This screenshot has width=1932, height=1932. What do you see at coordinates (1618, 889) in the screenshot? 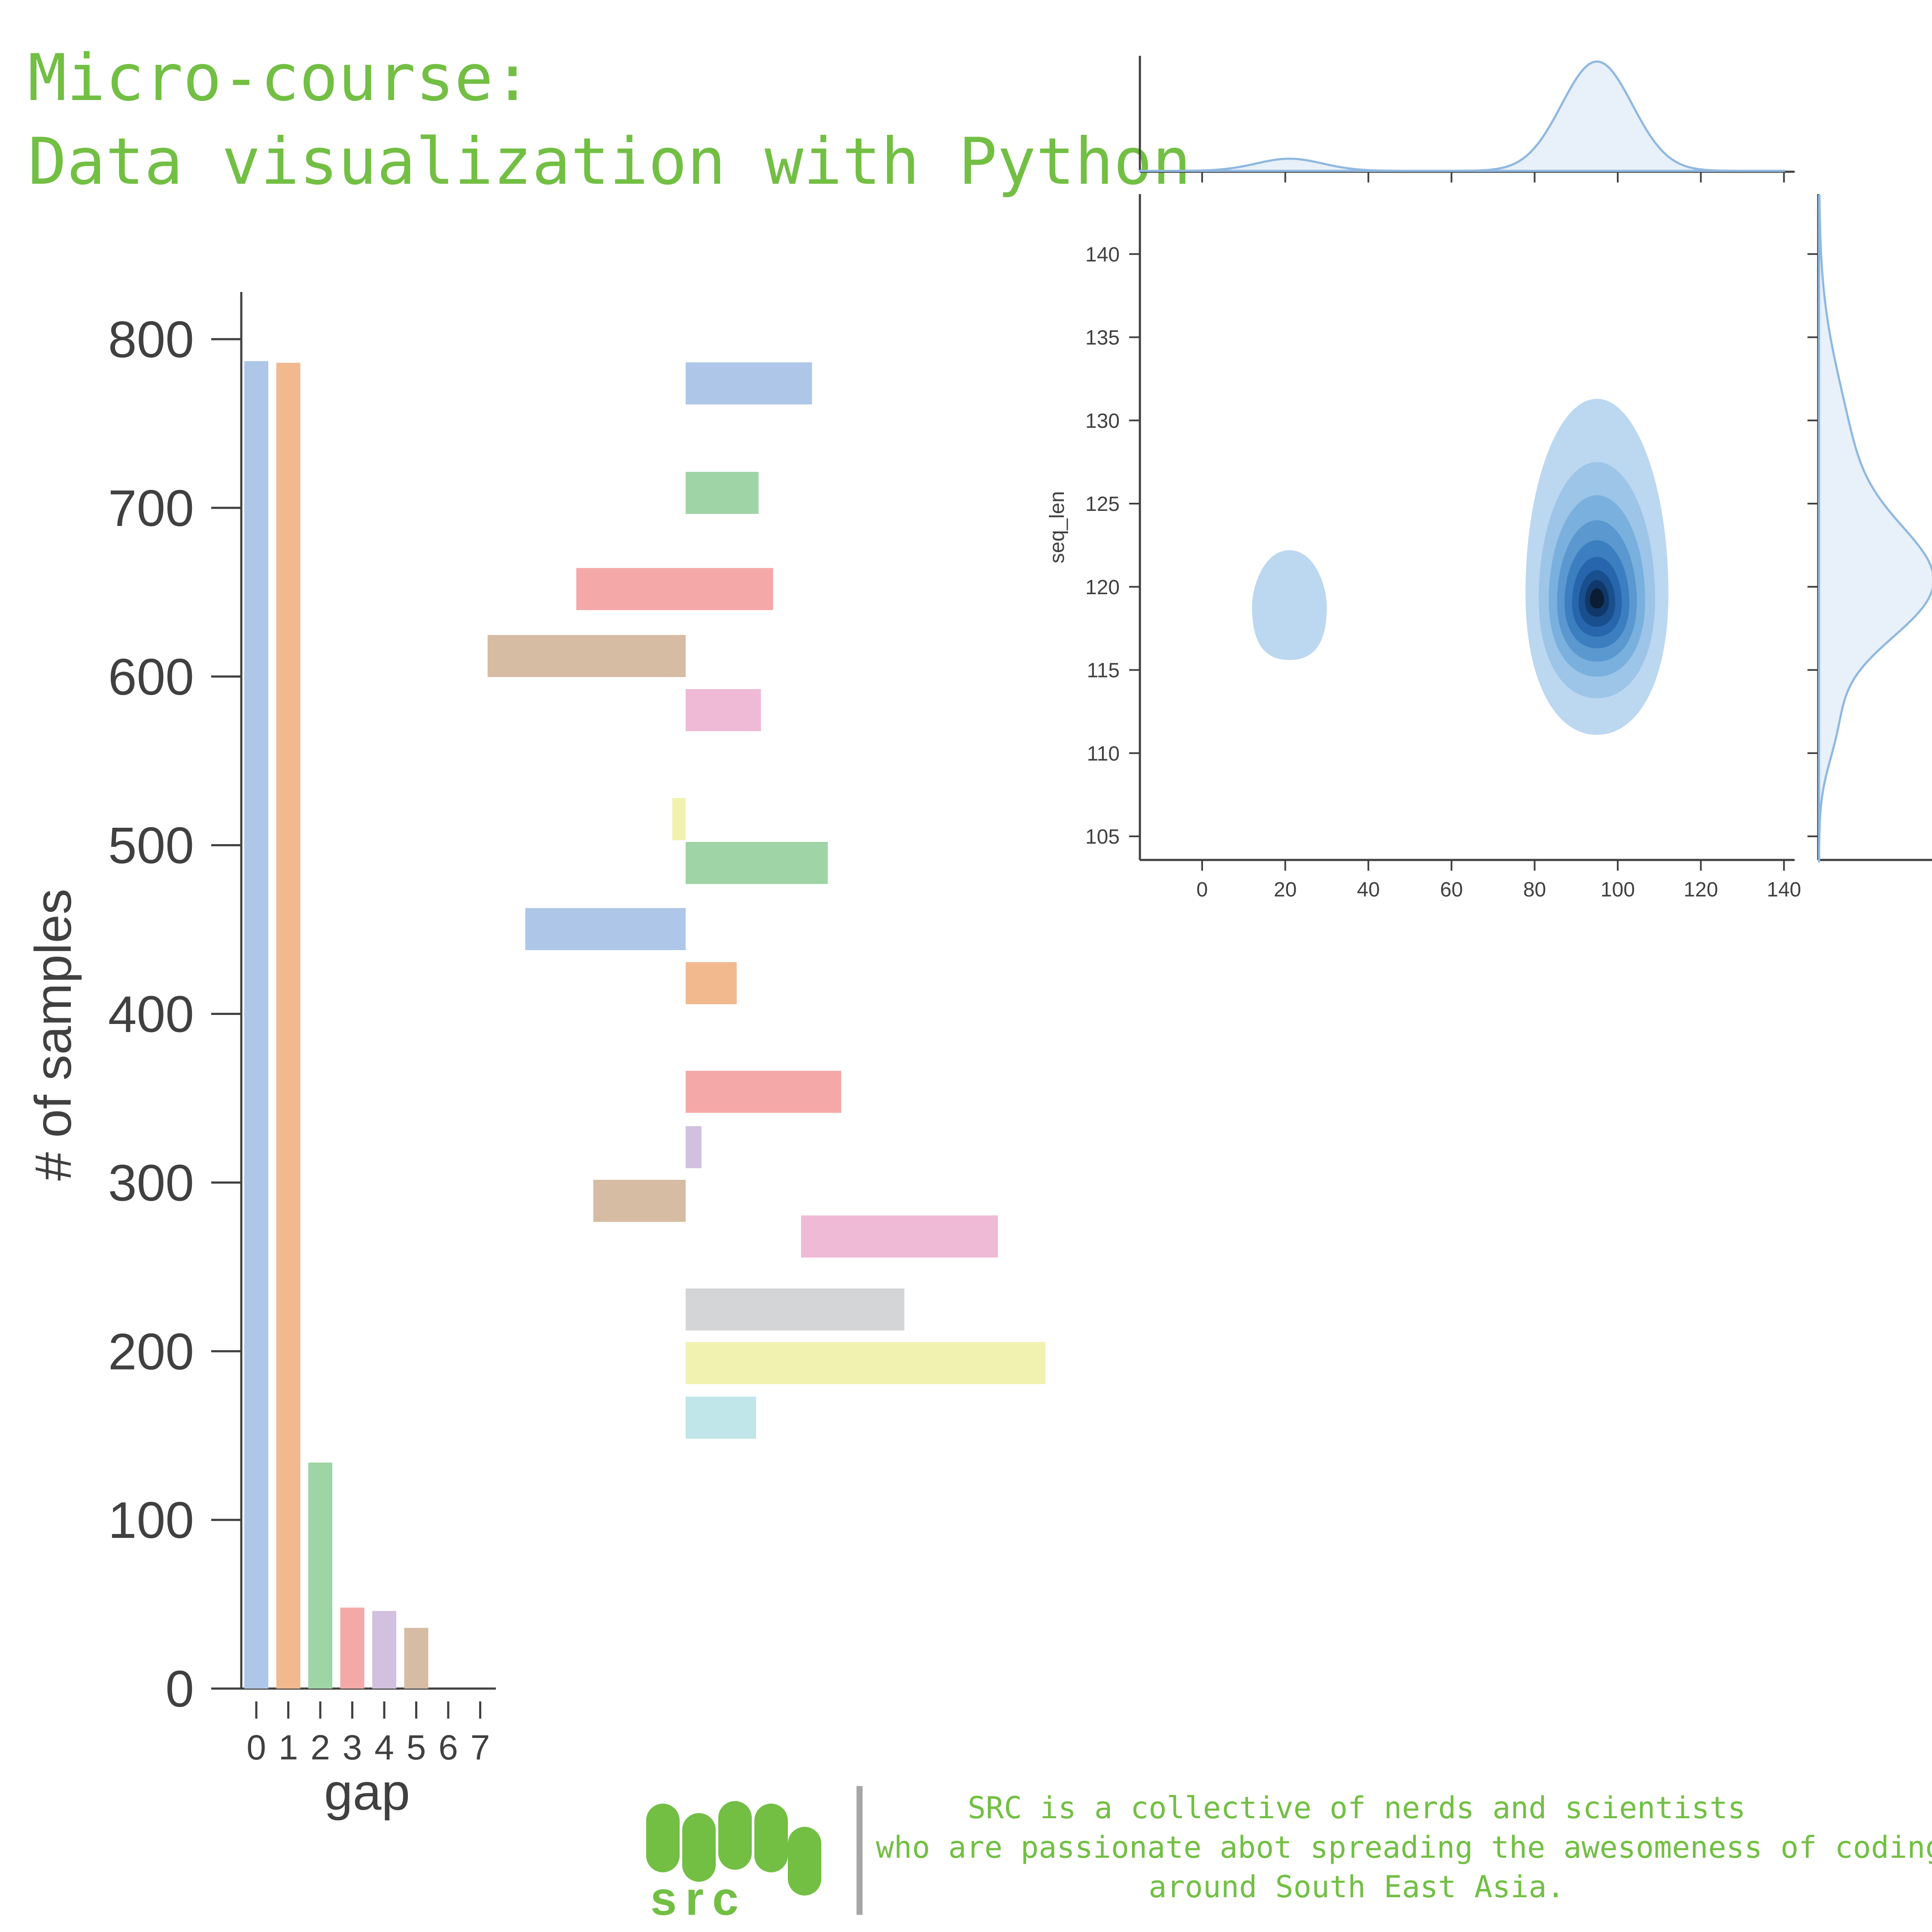
I see `kde-xtick-label: 100` at bounding box center [1618, 889].